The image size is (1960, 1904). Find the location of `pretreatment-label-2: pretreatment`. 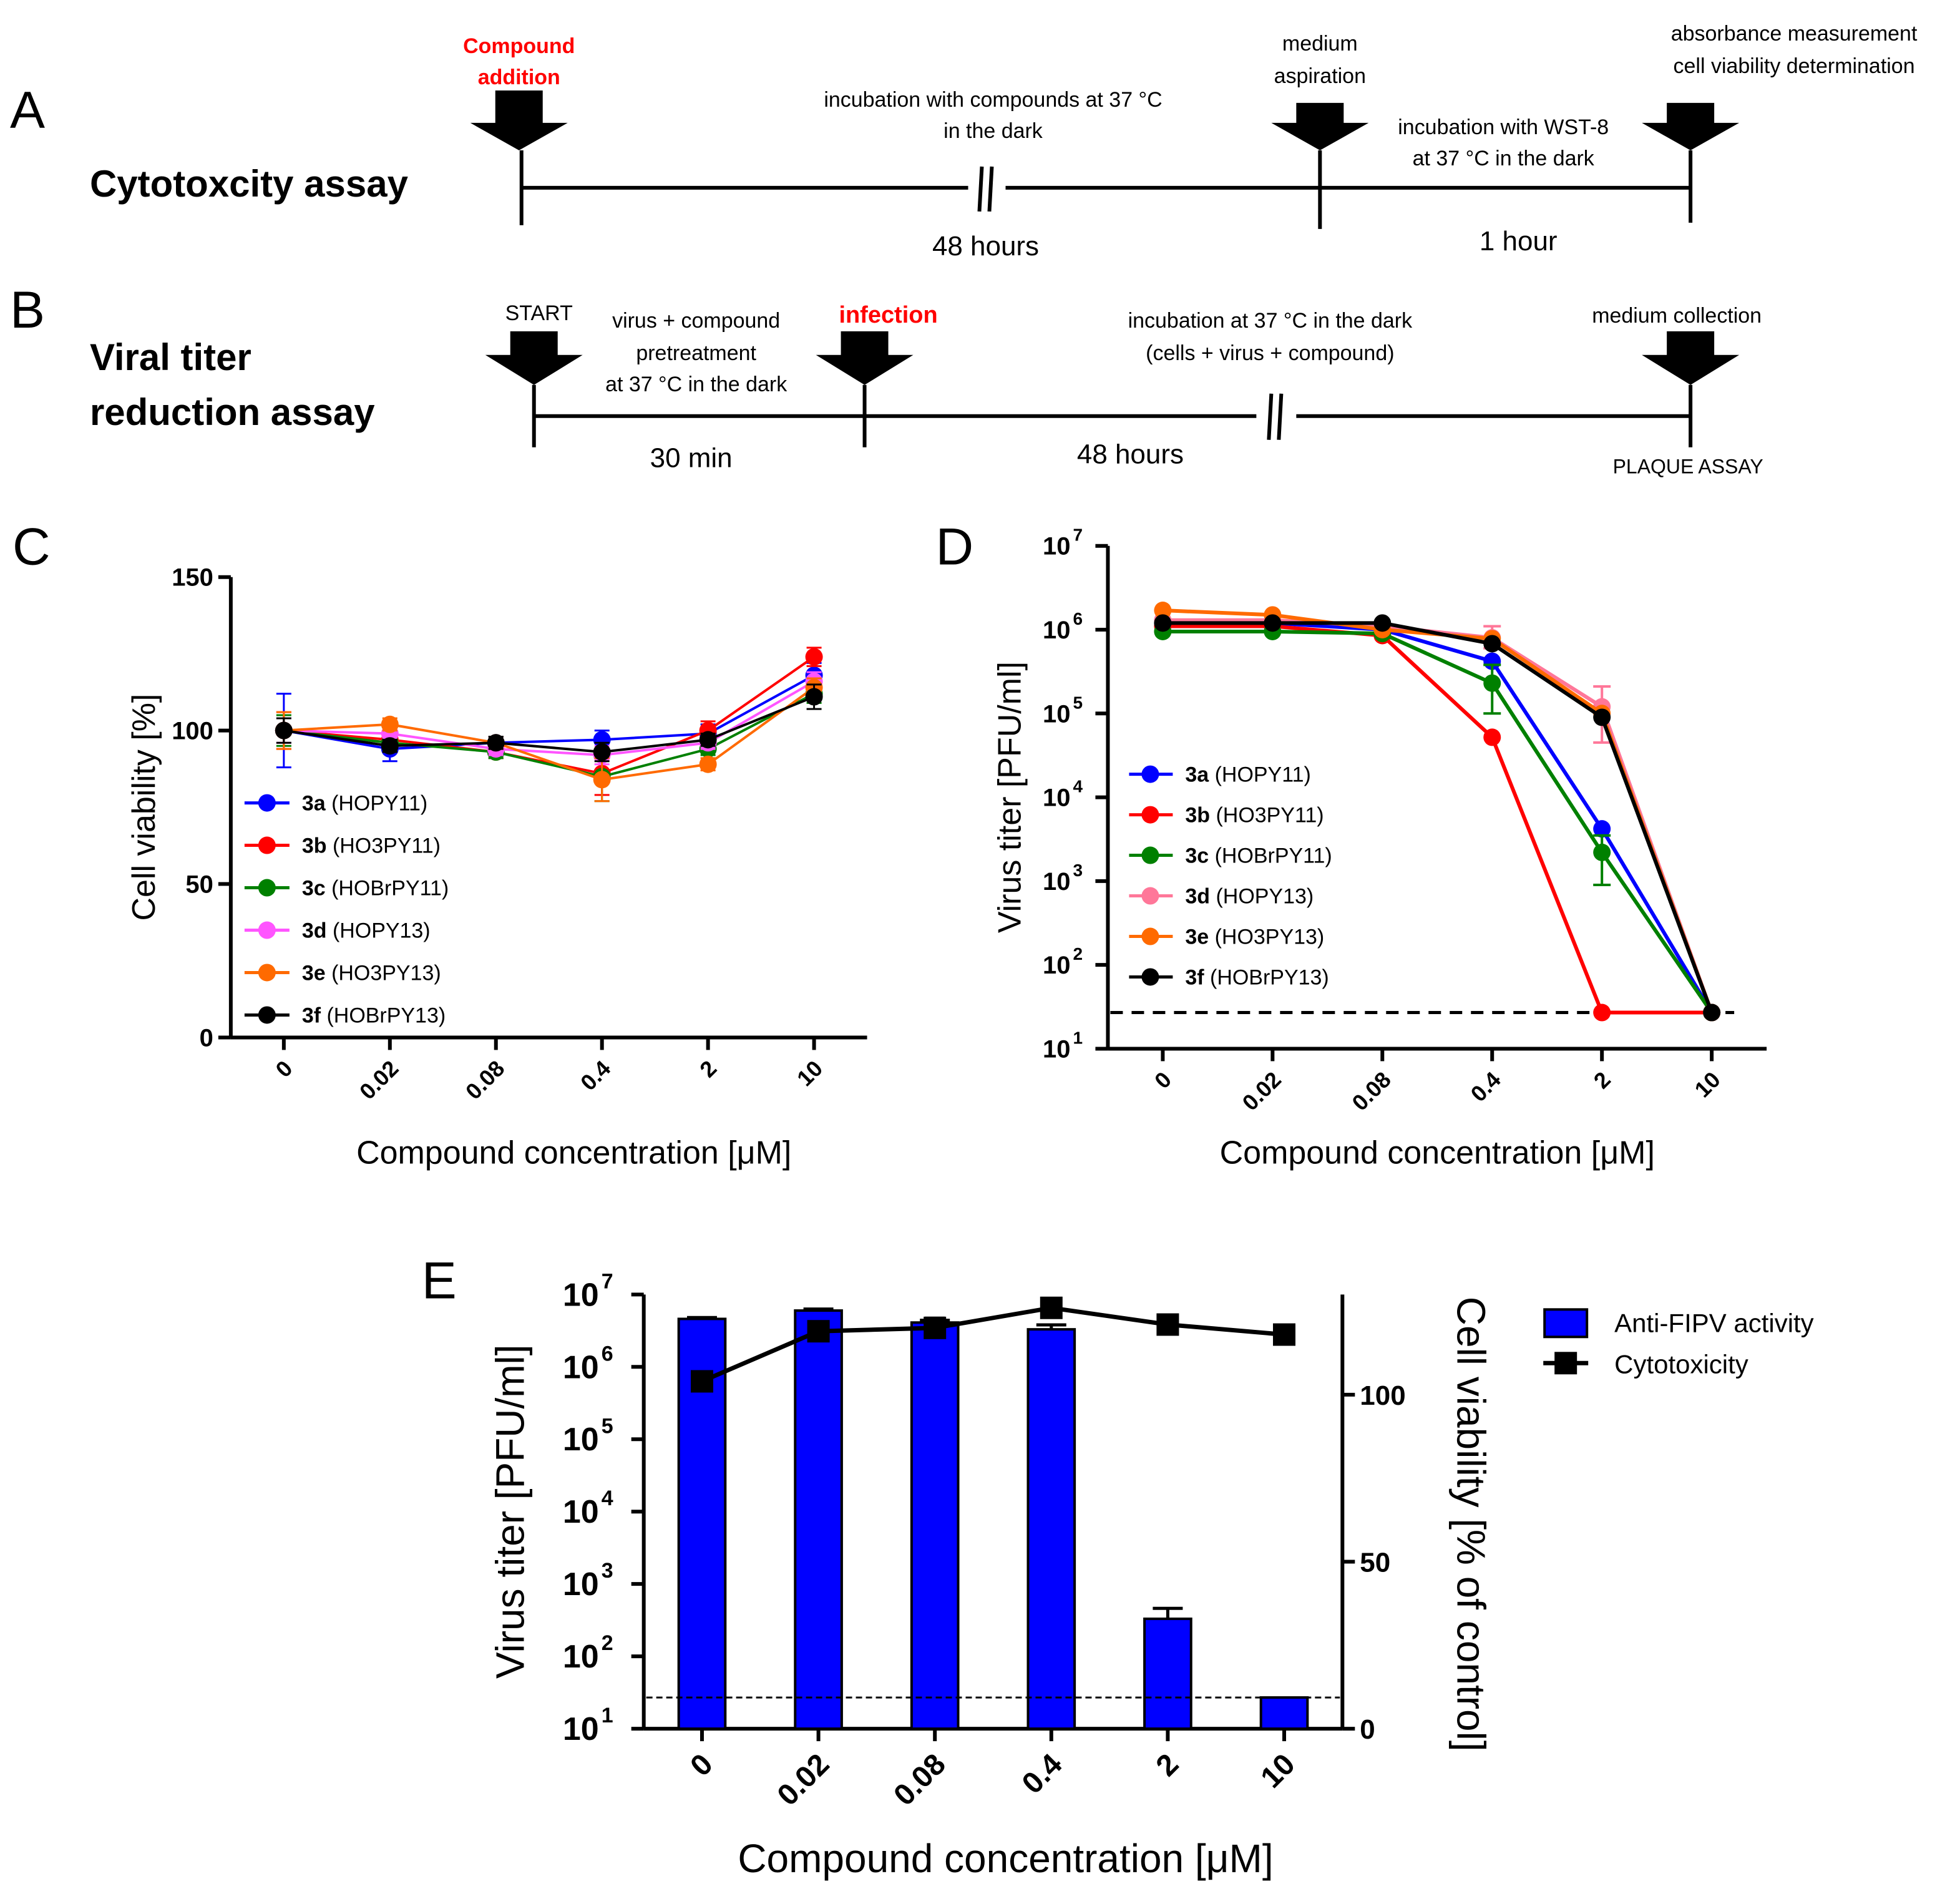

pretreatment-label-2: pretreatment is located at coordinates (696, 353).